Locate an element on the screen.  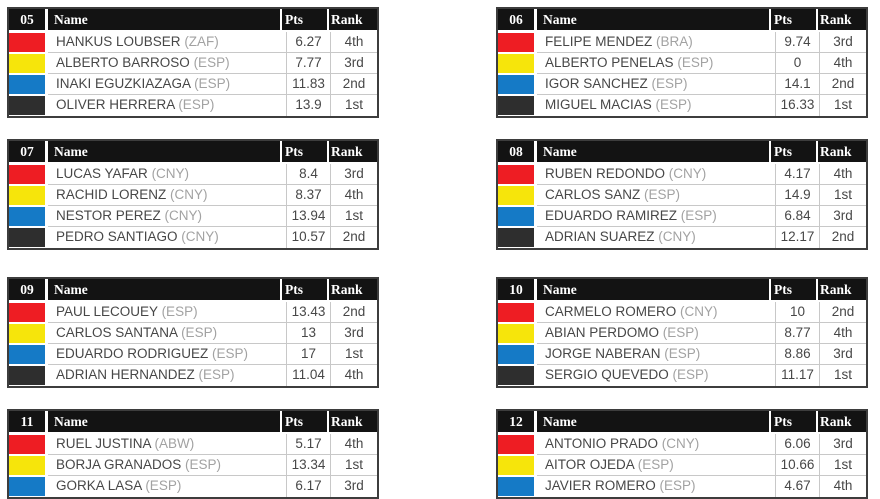
table-row: SERGIO QUEVEDO (ESP) 11.17 1st is located at coordinates (682, 375).